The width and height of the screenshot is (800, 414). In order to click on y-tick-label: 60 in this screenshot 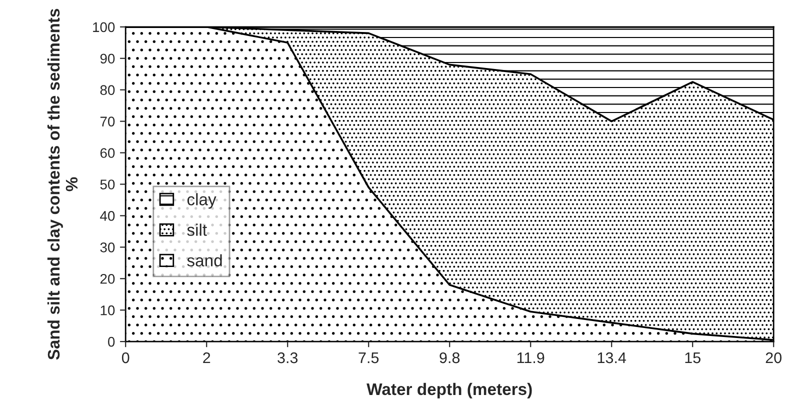, I will do `click(107, 153)`.